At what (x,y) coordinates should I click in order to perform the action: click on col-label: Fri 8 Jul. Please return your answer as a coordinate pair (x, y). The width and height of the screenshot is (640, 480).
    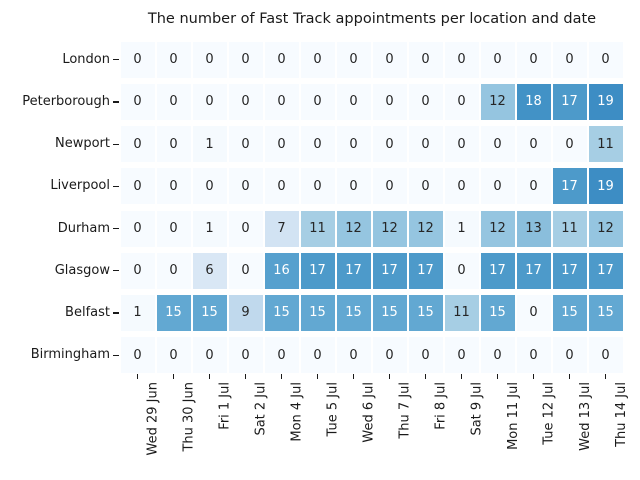
    Looking at the image, I should click on (441, 406).